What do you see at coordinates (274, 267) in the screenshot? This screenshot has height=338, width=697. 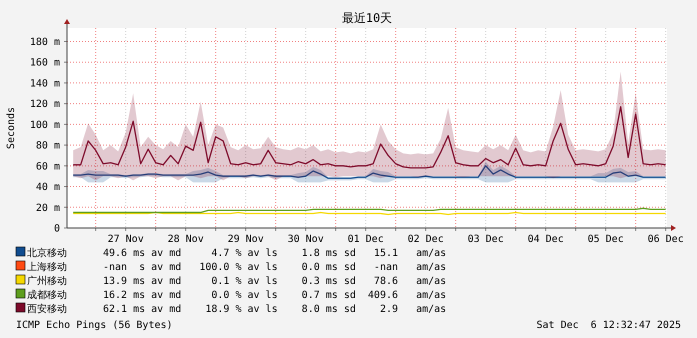 I see `text: -nan s av md 100.0 % av ls 0.0 ms sd -nan am/as` at bounding box center [274, 267].